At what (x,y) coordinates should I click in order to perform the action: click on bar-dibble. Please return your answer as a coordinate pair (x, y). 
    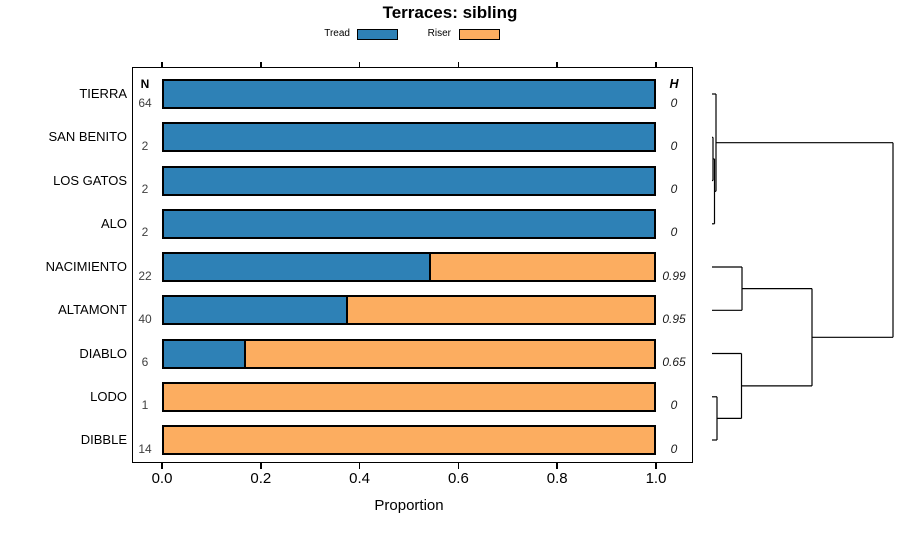
    Looking at the image, I should click on (409, 440).